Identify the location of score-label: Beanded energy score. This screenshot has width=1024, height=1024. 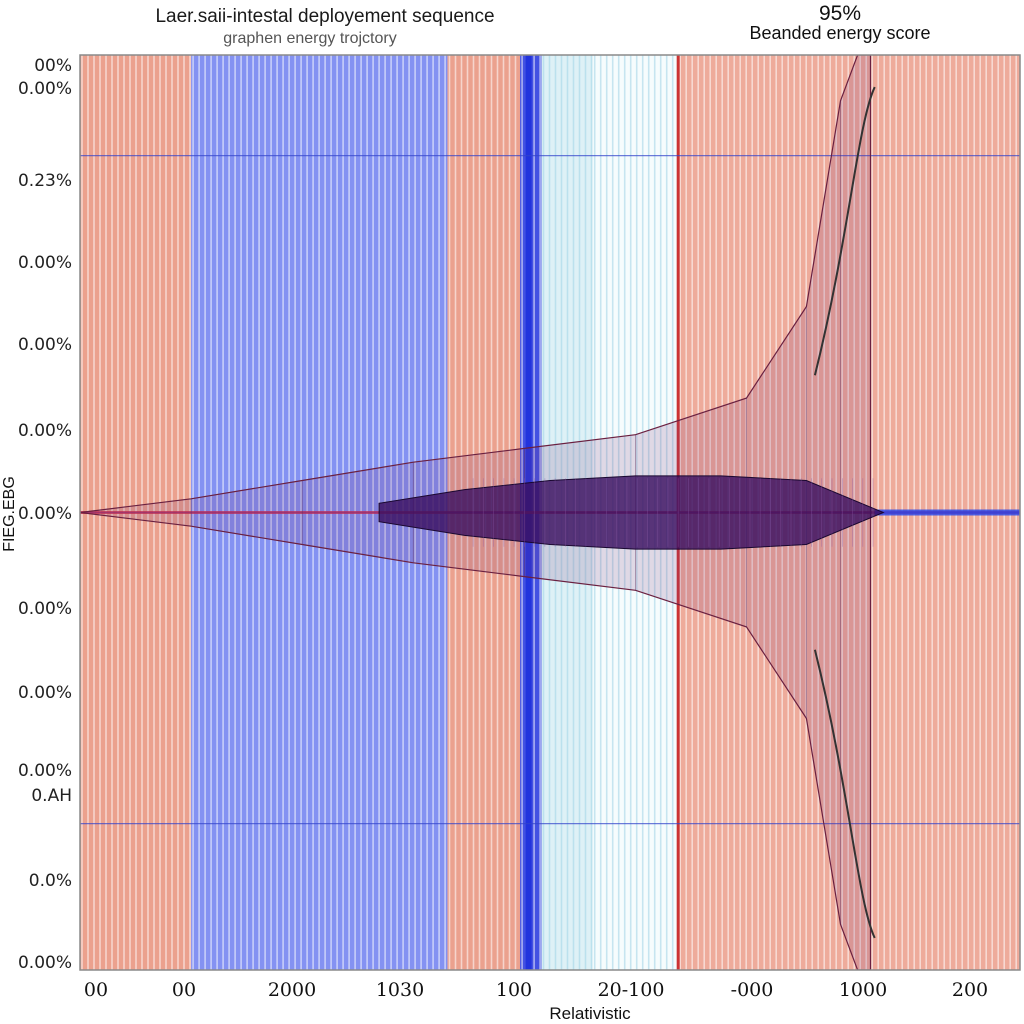
(840, 33).